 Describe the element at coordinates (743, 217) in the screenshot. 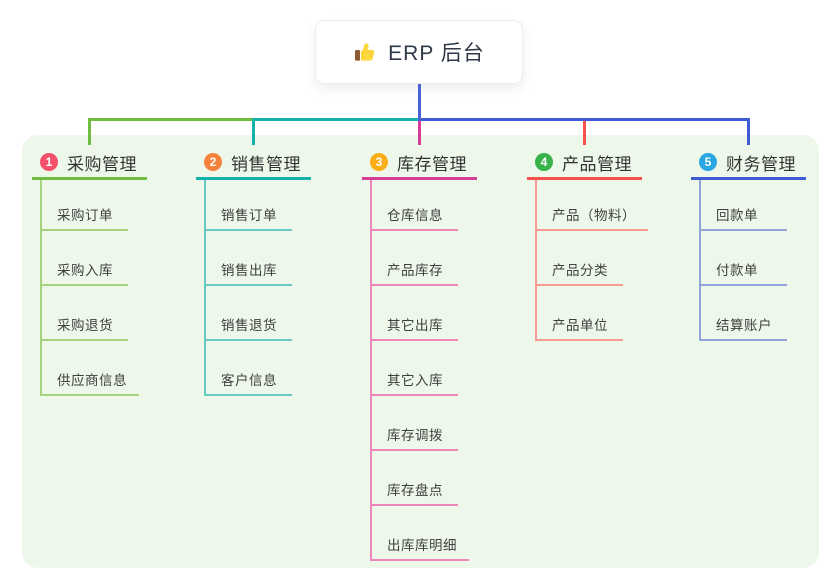

I see `branch-5-child-node: 回款单` at that location.